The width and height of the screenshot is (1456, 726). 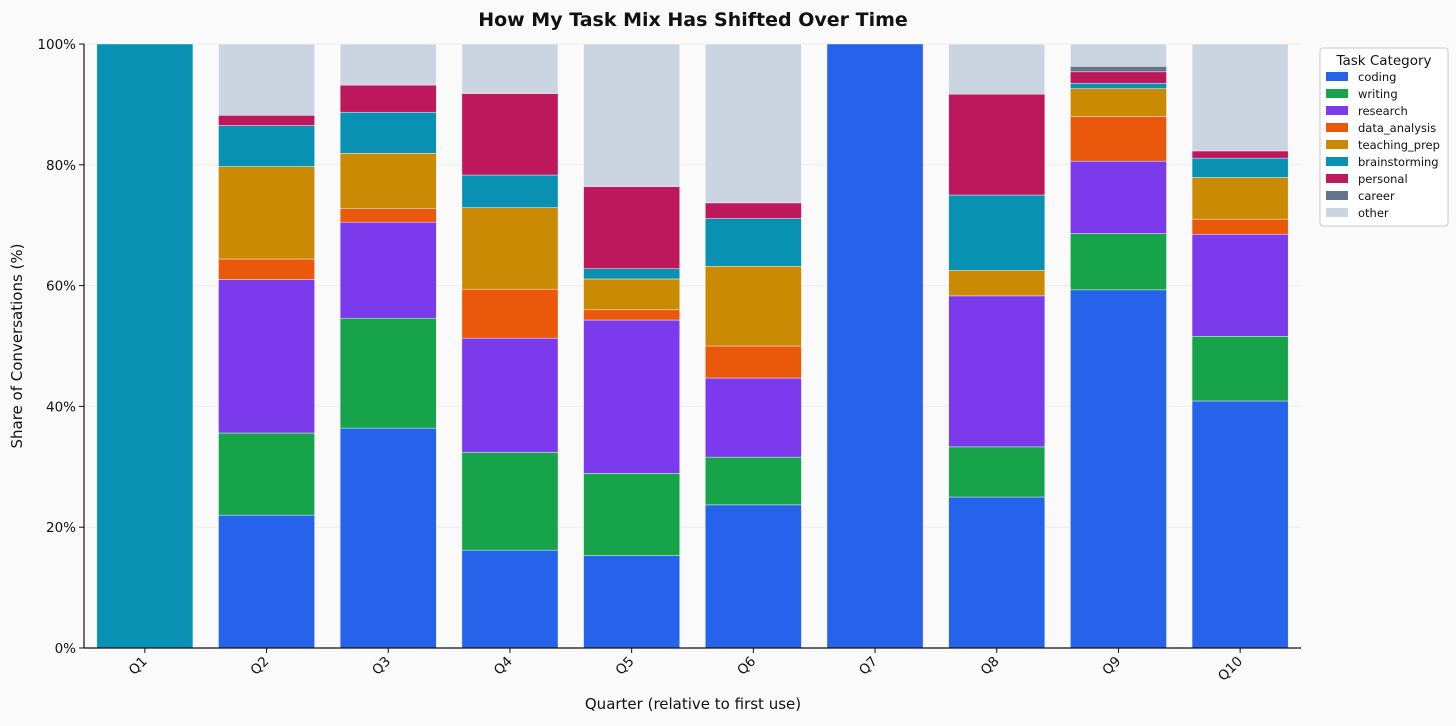 I want to click on bar-q5-personal, so click(x=632, y=227).